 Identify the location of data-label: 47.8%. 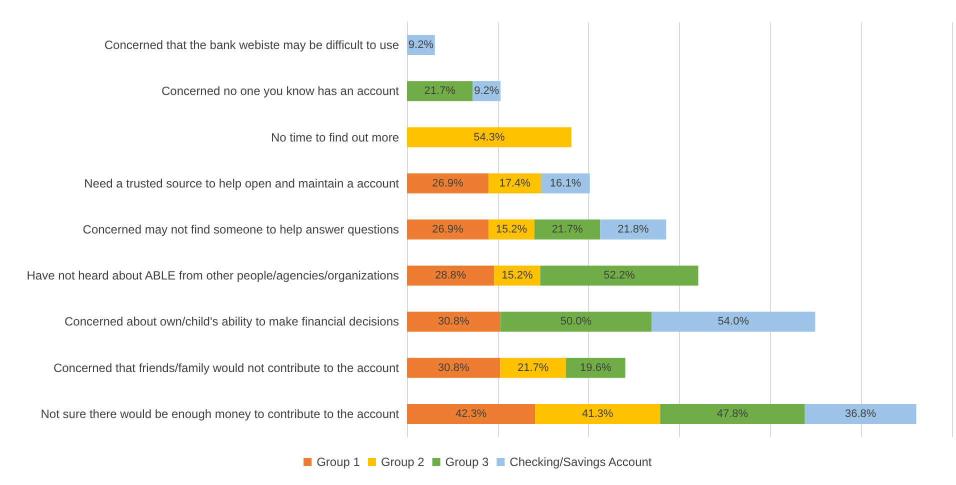
(732, 414).